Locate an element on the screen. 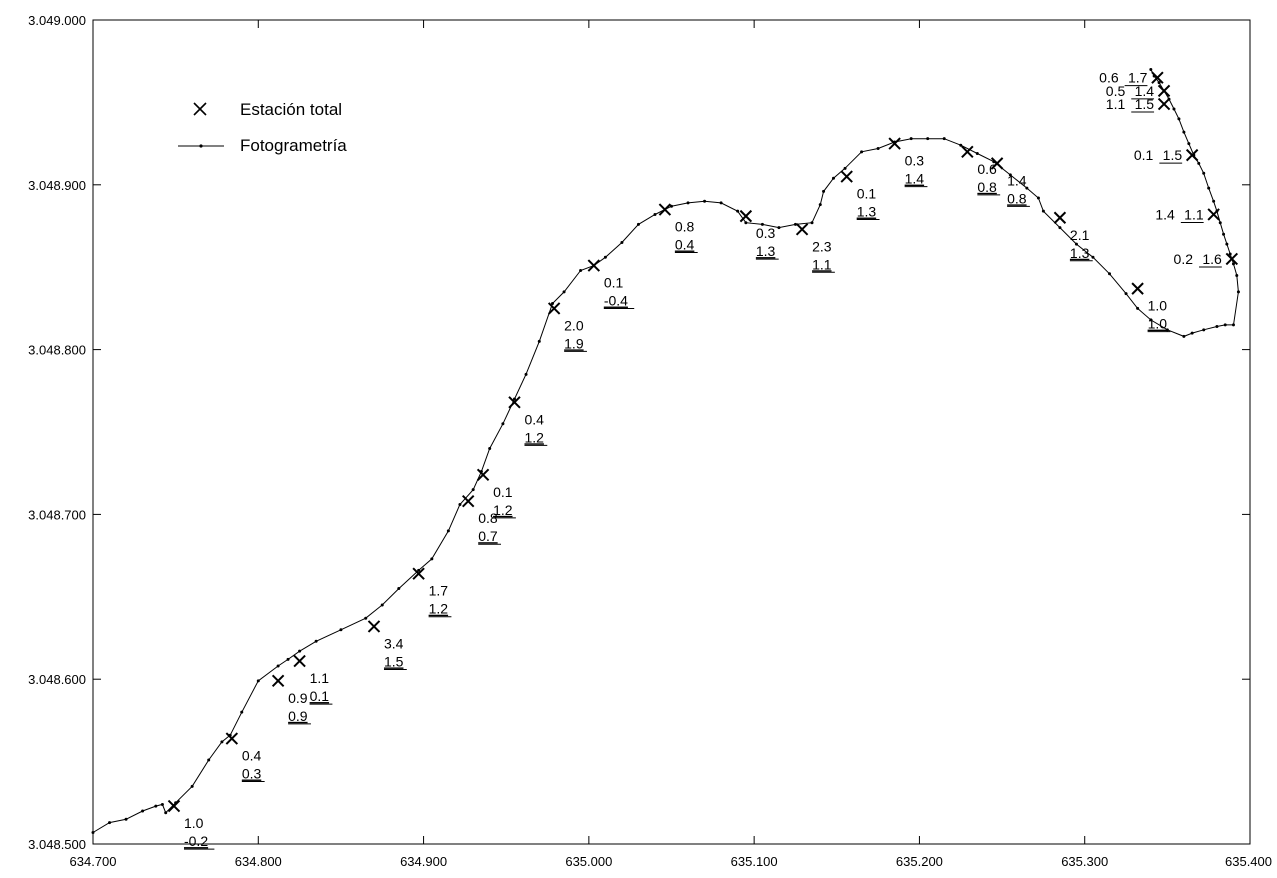 This screenshot has height=878, width=1277. legend: Estación total Fotogrametría is located at coordinates (262, 127).